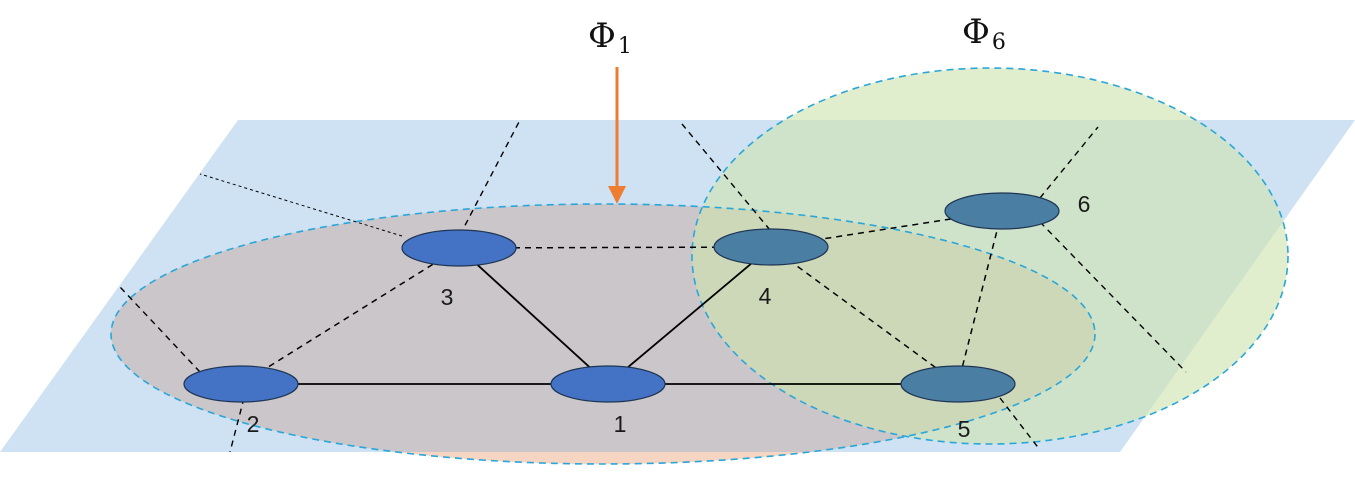 The width and height of the screenshot is (1355, 479). I want to click on stub-edge-2-b, so click(237, 425).